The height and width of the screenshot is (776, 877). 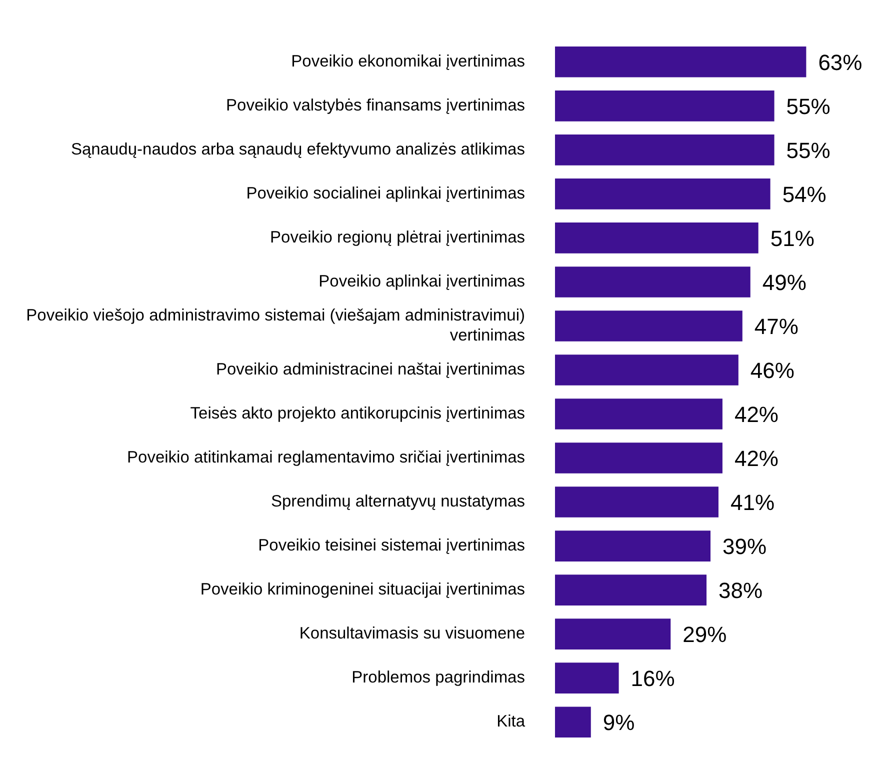 What do you see at coordinates (618, 723) in the screenshot?
I see `data-label: 9%` at bounding box center [618, 723].